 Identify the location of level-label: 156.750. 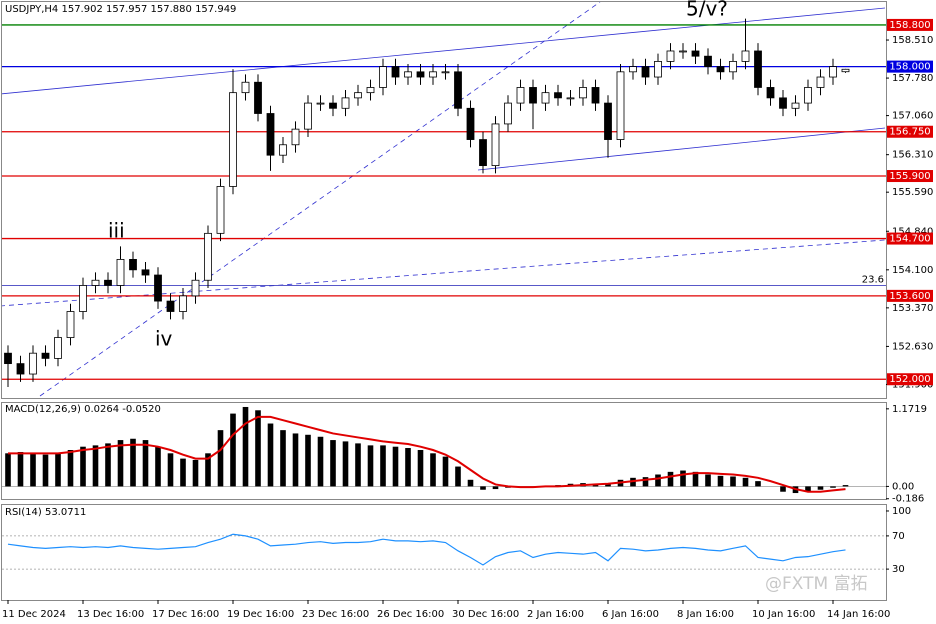
(909, 132).